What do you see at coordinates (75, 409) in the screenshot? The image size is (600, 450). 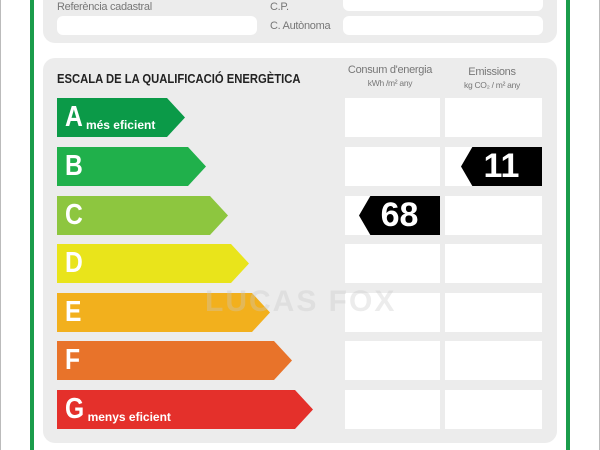 I see `rating-letter: G` at bounding box center [75, 409].